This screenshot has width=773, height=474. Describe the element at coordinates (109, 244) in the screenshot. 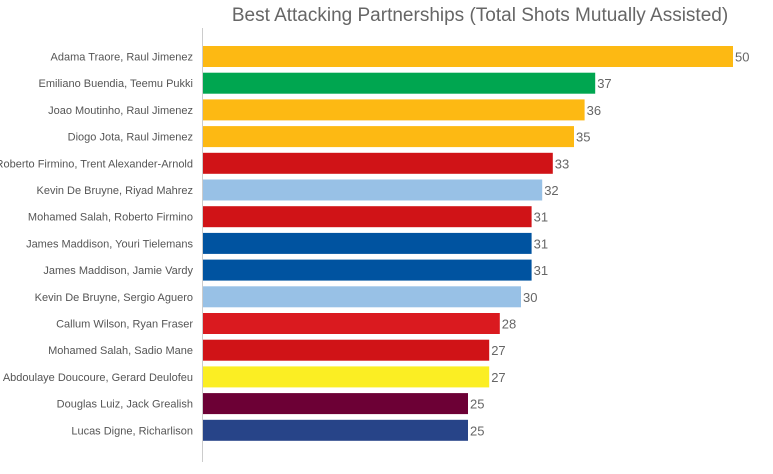

I see `category-label: James Maddison, Youri Tielemans` at that location.